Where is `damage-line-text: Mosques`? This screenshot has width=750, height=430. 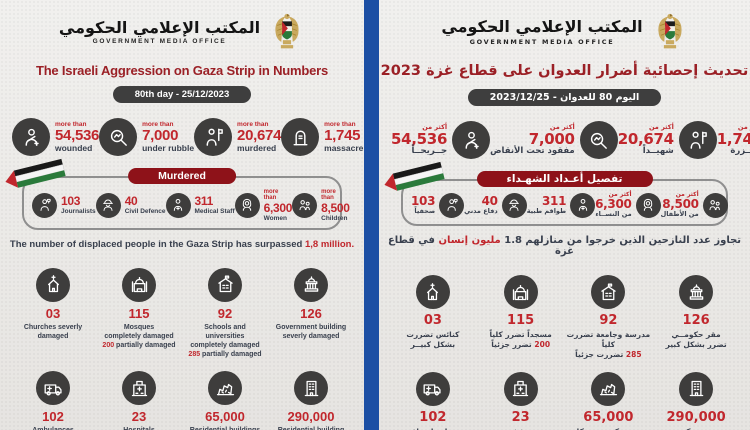
damage-line-text: Mosques is located at coordinates (139, 327).